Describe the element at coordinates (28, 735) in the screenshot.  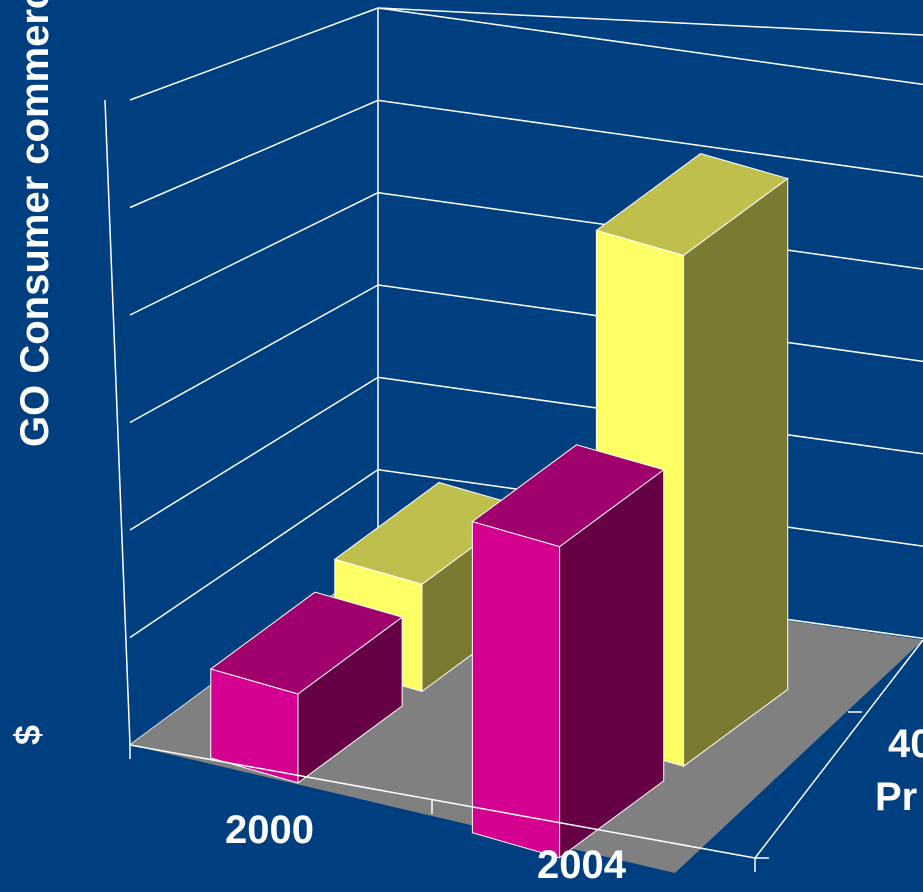
I see `y-axis-unit: $` at that location.